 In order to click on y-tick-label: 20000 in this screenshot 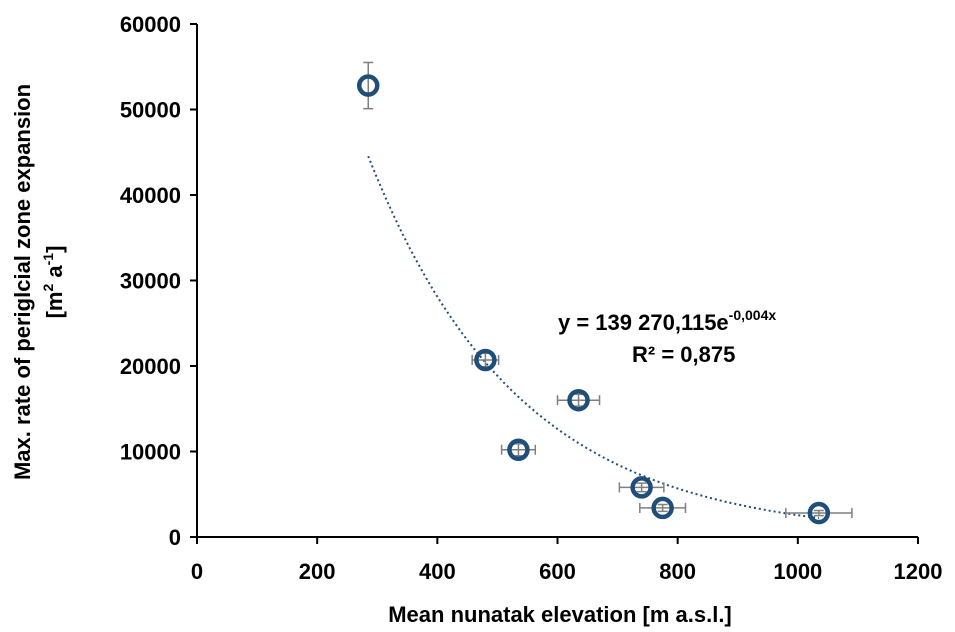, I will do `click(150, 366)`.